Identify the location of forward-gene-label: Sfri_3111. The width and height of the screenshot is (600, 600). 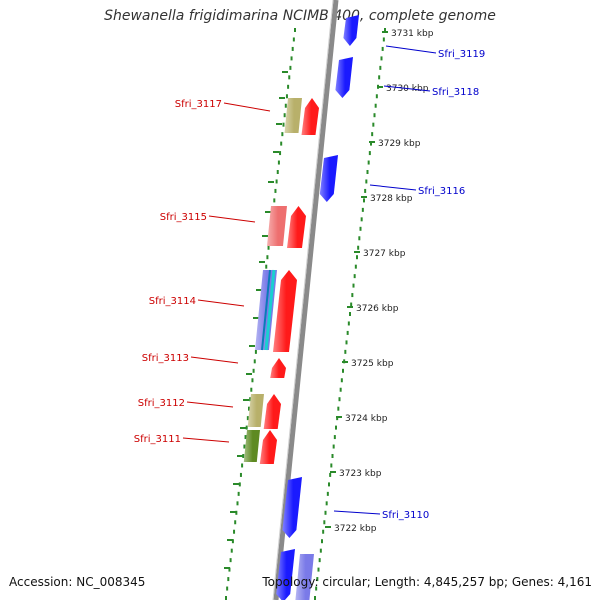
(157, 439).